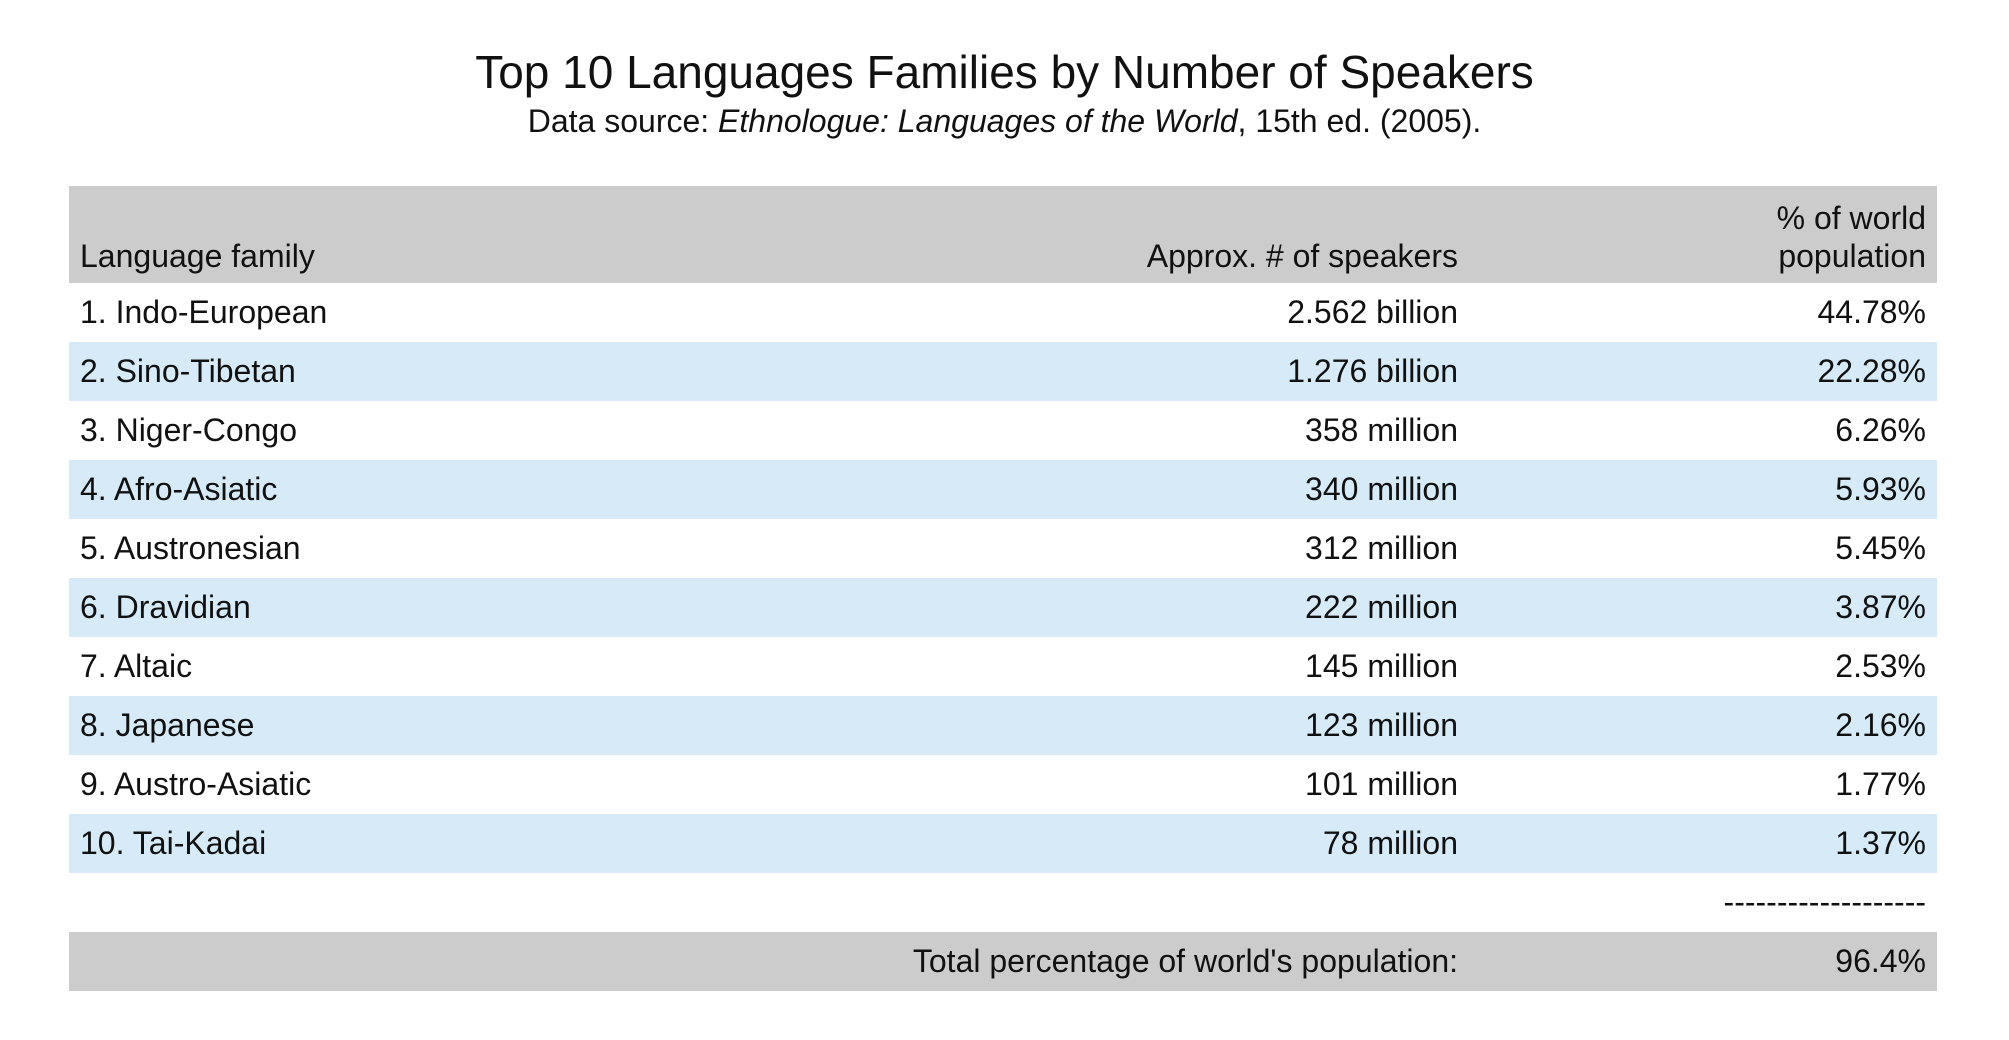  Describe the element at coordinates (1880, 430) in the screenshot. I see `percent-cell: 6.26%` at that location.